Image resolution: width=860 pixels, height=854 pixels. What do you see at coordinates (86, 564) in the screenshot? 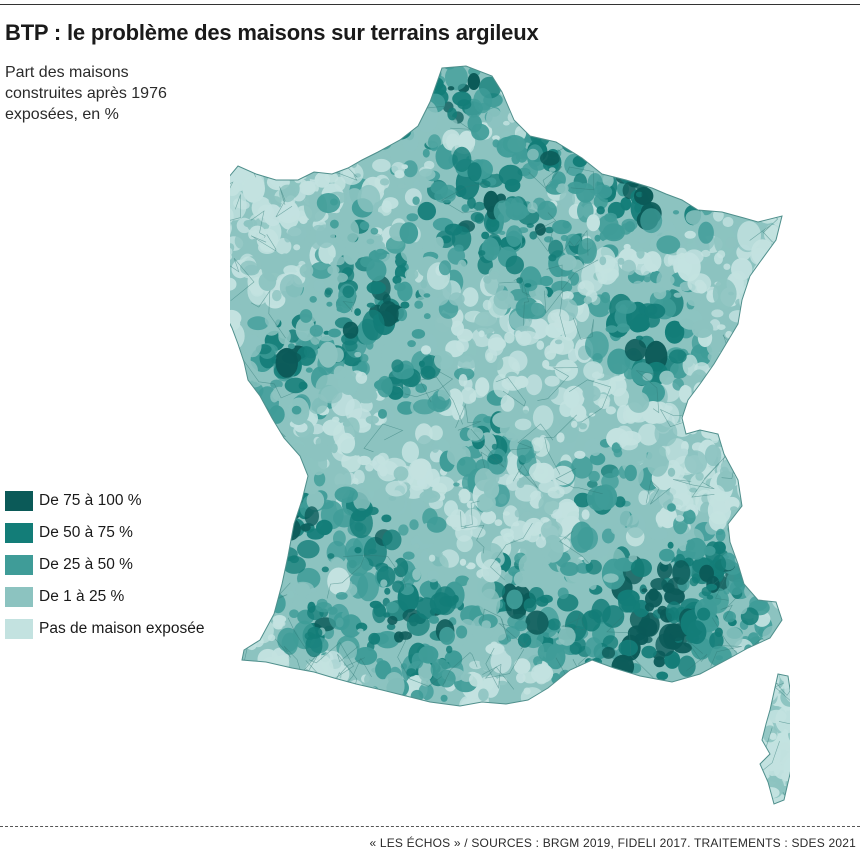
I see `legend-label-25-50: De 25 à 50 %` at bounding box center [86, 564].